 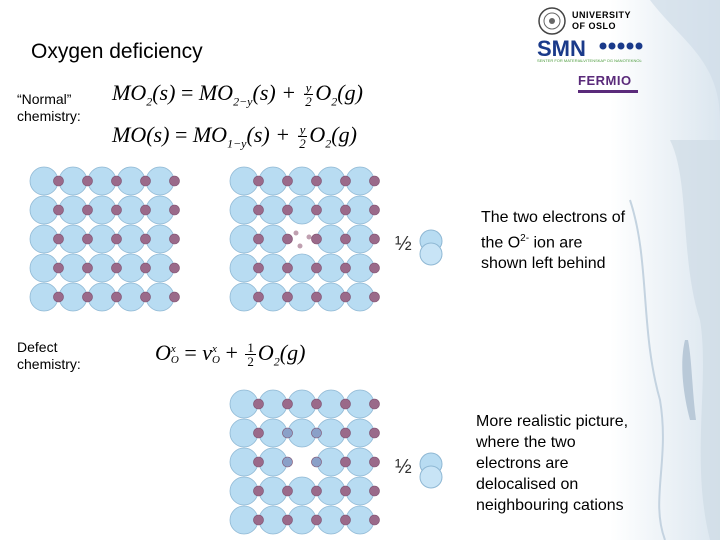 I want to click on defect-chemistry-label: Defect chemistry:, so click(x=49, y=355).